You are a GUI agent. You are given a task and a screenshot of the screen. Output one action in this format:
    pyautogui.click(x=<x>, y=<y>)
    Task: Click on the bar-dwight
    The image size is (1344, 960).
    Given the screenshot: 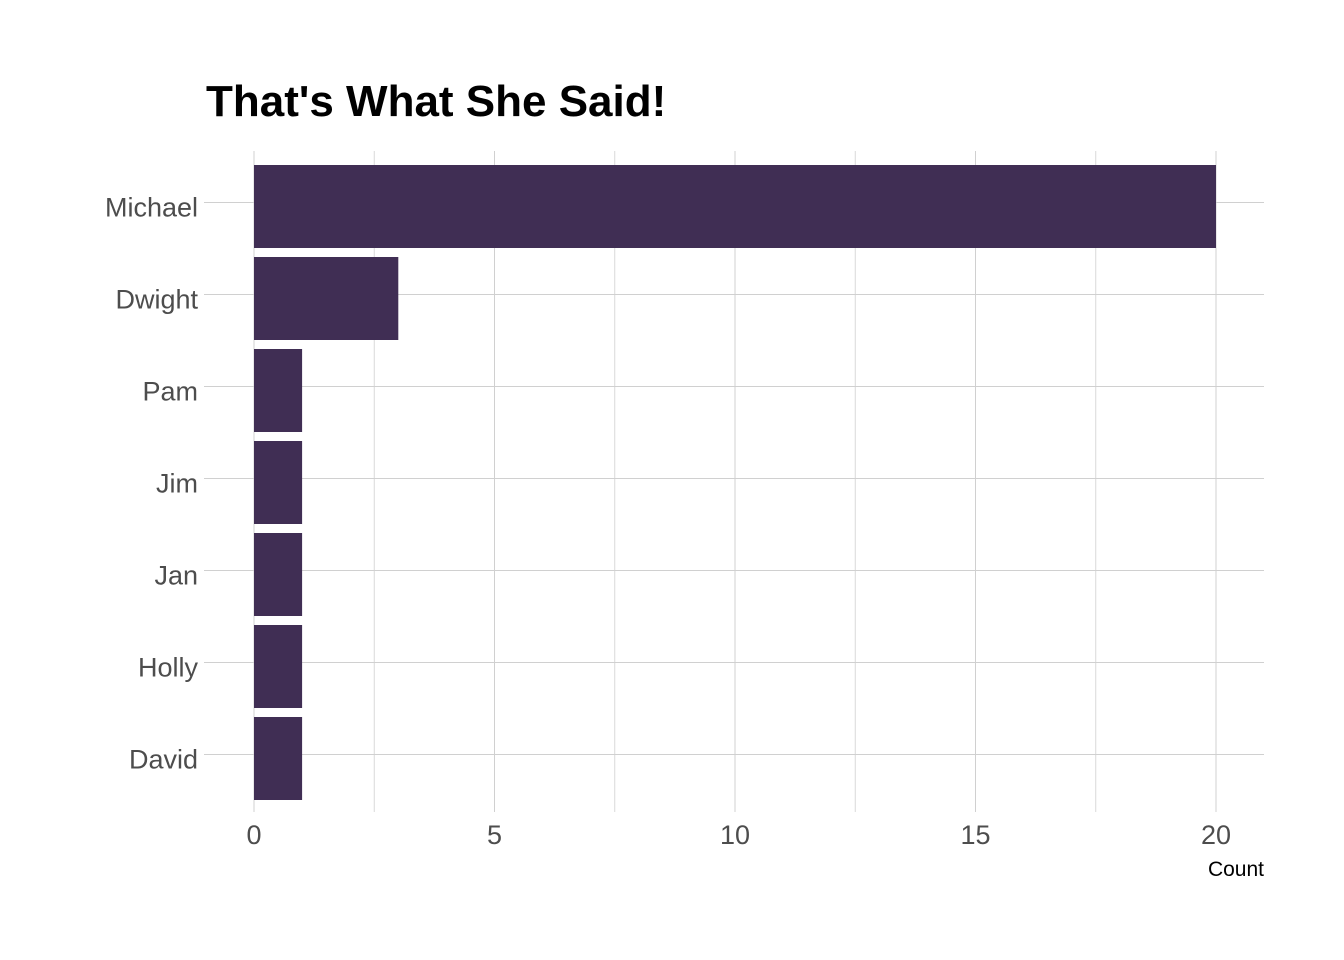 What is the action you would take?
    pyautogui.click(x=326, y=298)
    